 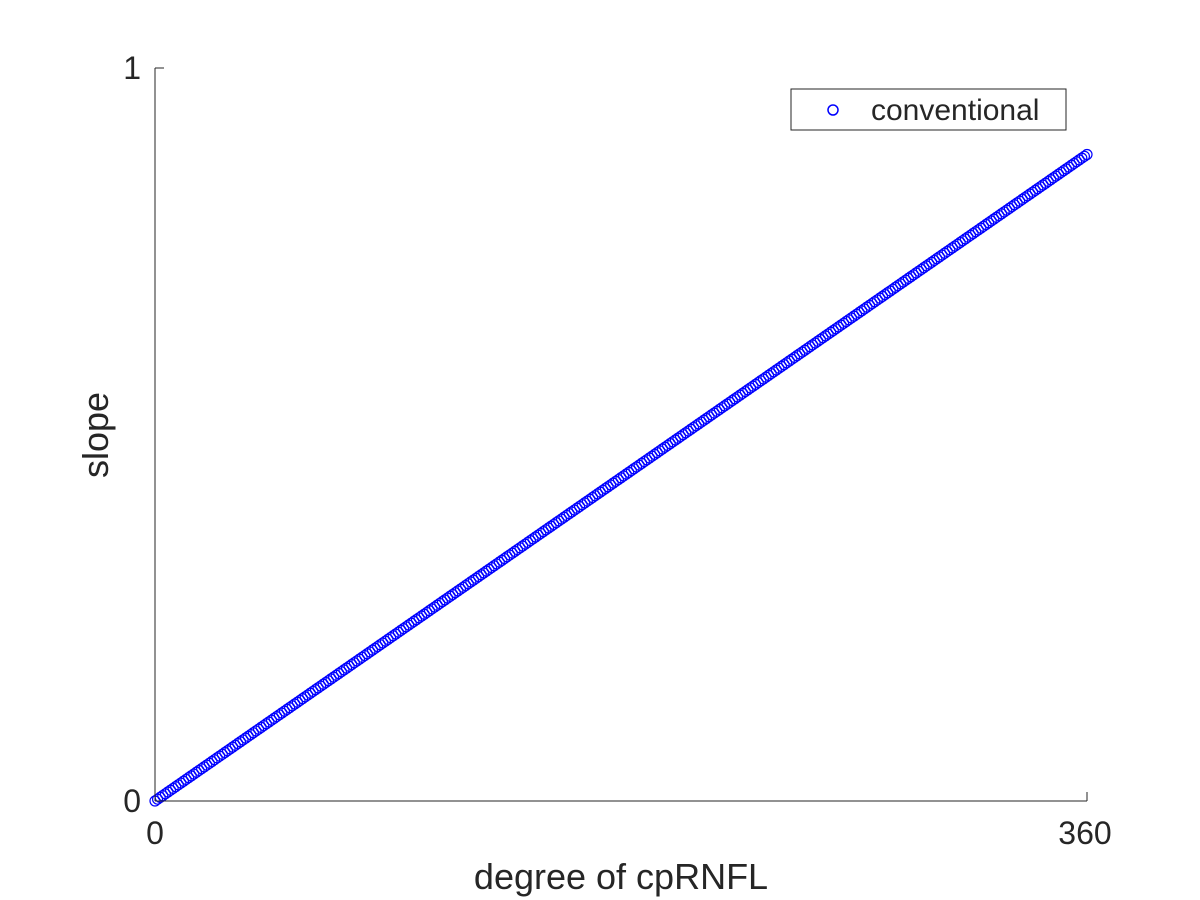 What do you see at coordinates (955, 110) in the screenshot?
I see `legend-label: conventional` at bounding box center [955, 110].